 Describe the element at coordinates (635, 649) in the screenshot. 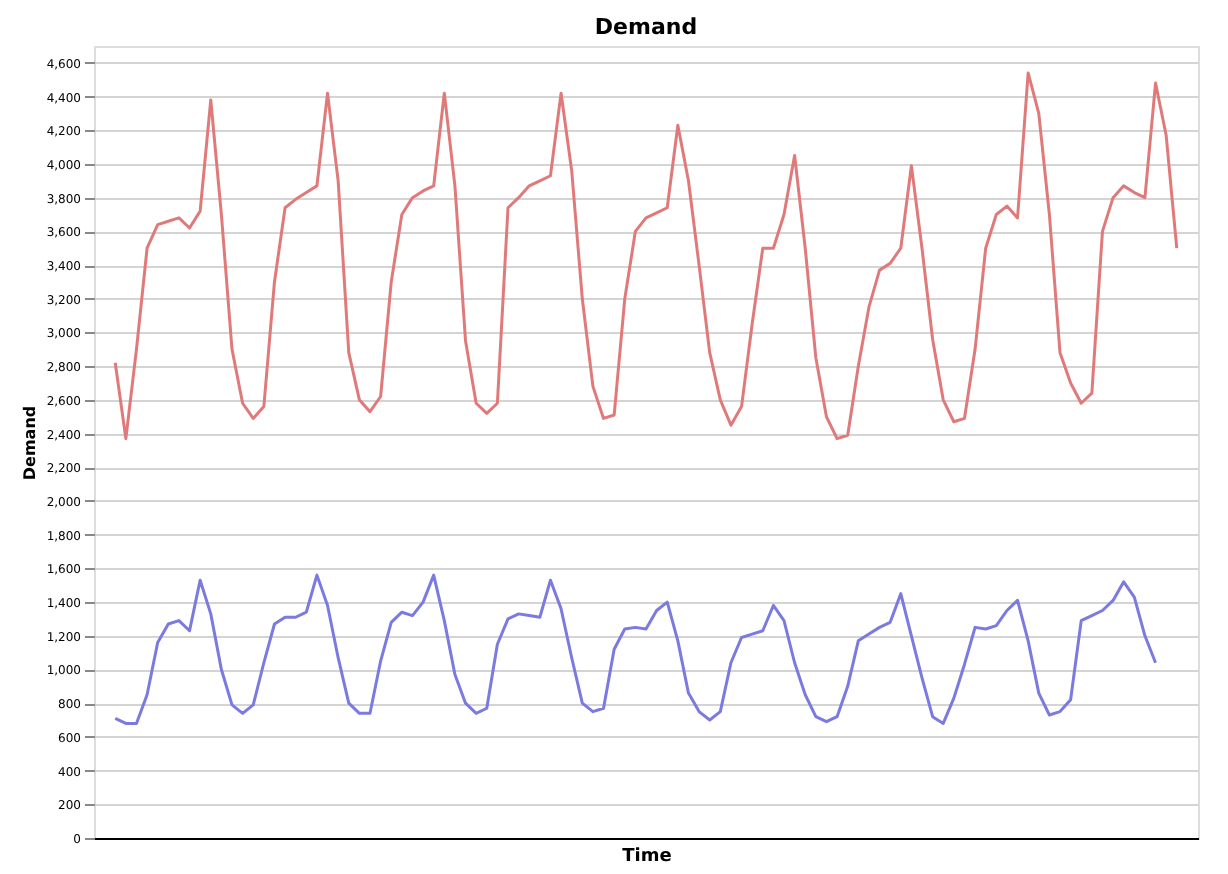

I see `line-series` at that location.